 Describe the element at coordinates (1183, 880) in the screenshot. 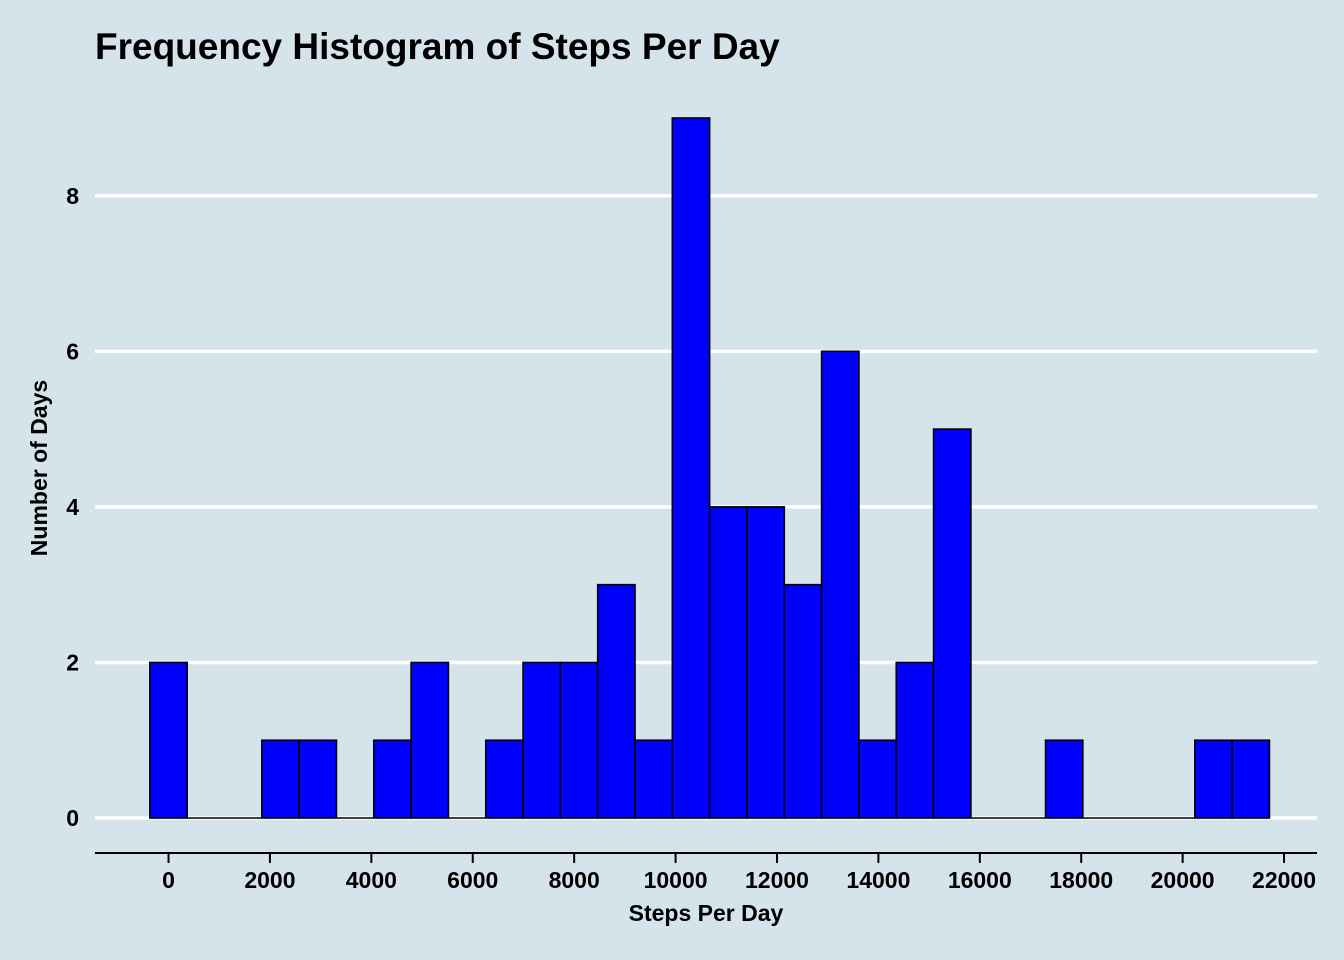

I see `x-tick-label: 20000` at that location.